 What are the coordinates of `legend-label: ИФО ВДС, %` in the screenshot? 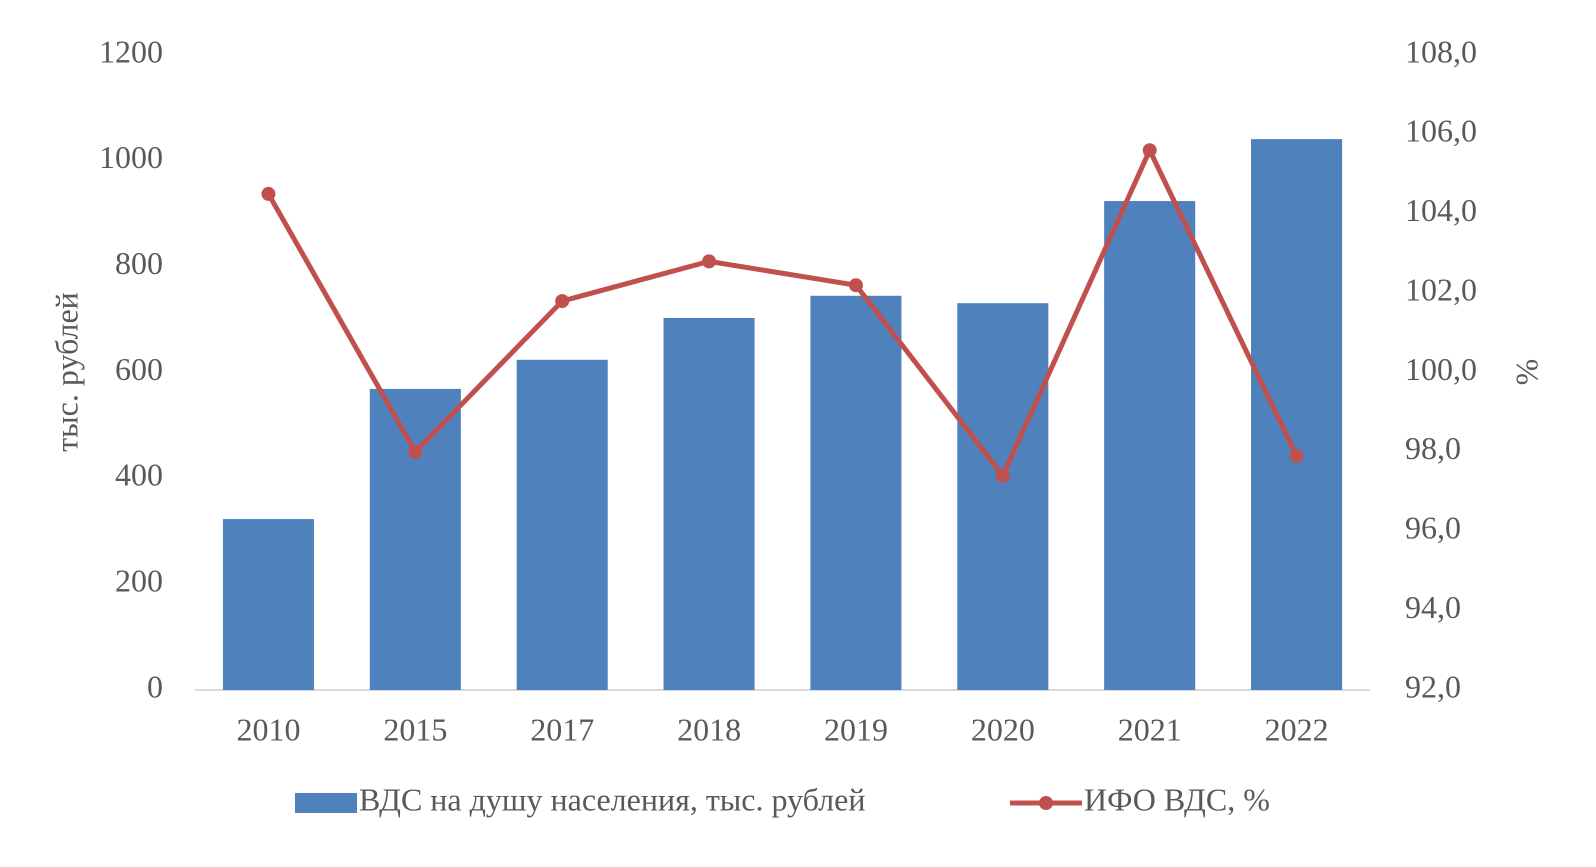 It's located at (1177, 799).